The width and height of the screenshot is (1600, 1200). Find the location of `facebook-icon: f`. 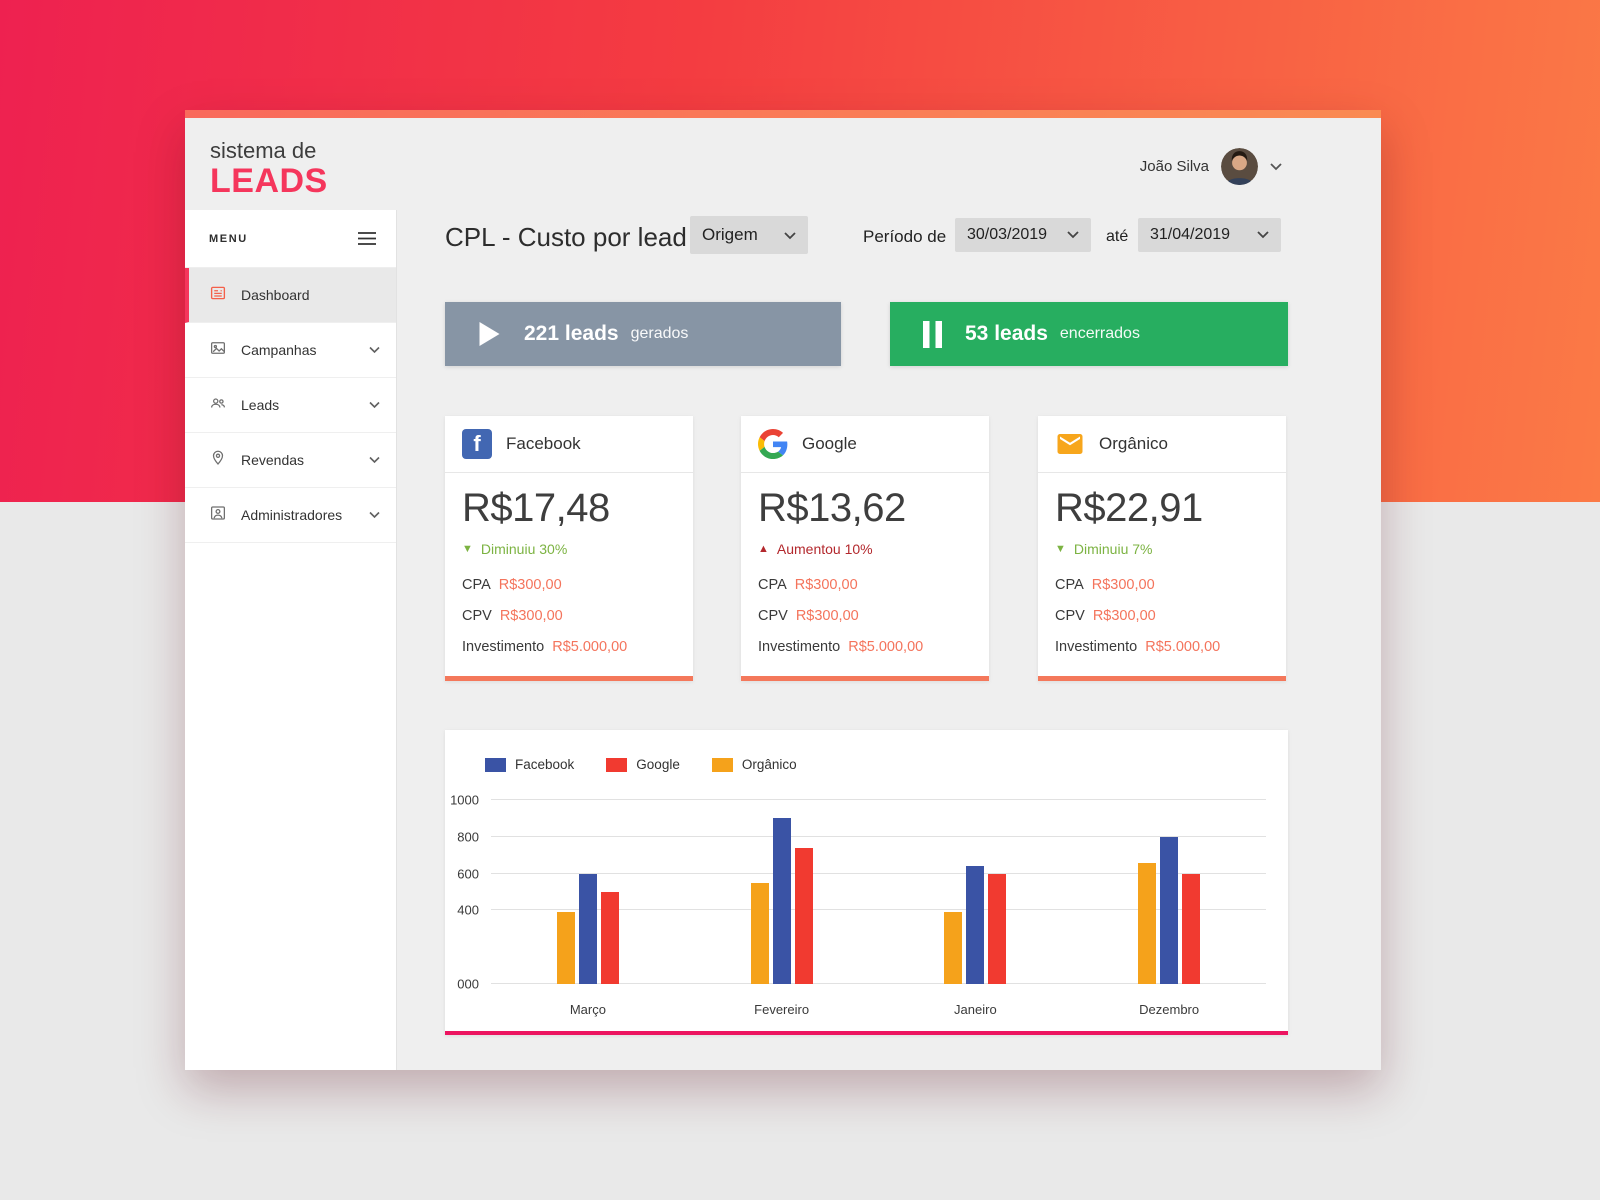

facebook-icon: f is located at coordinates (477, 444).